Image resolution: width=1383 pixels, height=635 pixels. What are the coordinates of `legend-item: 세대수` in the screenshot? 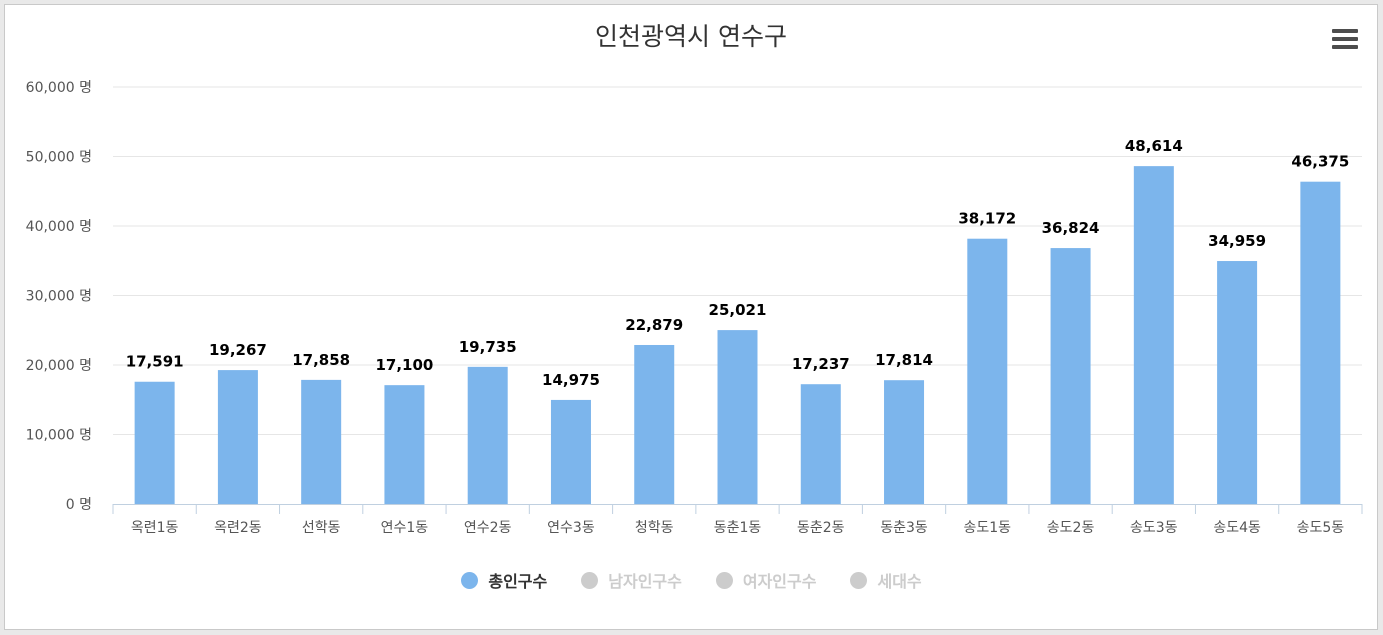 It's located at (886, 580).